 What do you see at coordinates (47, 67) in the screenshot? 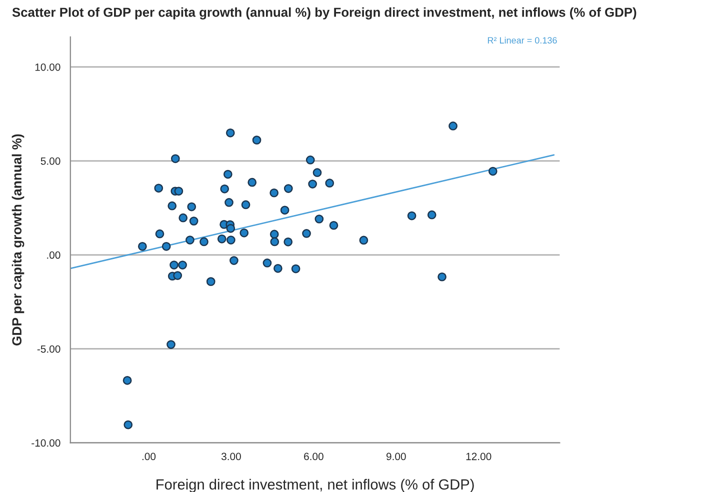
I see `y-tick-label: 10.00` at bounding box center [47, 67].